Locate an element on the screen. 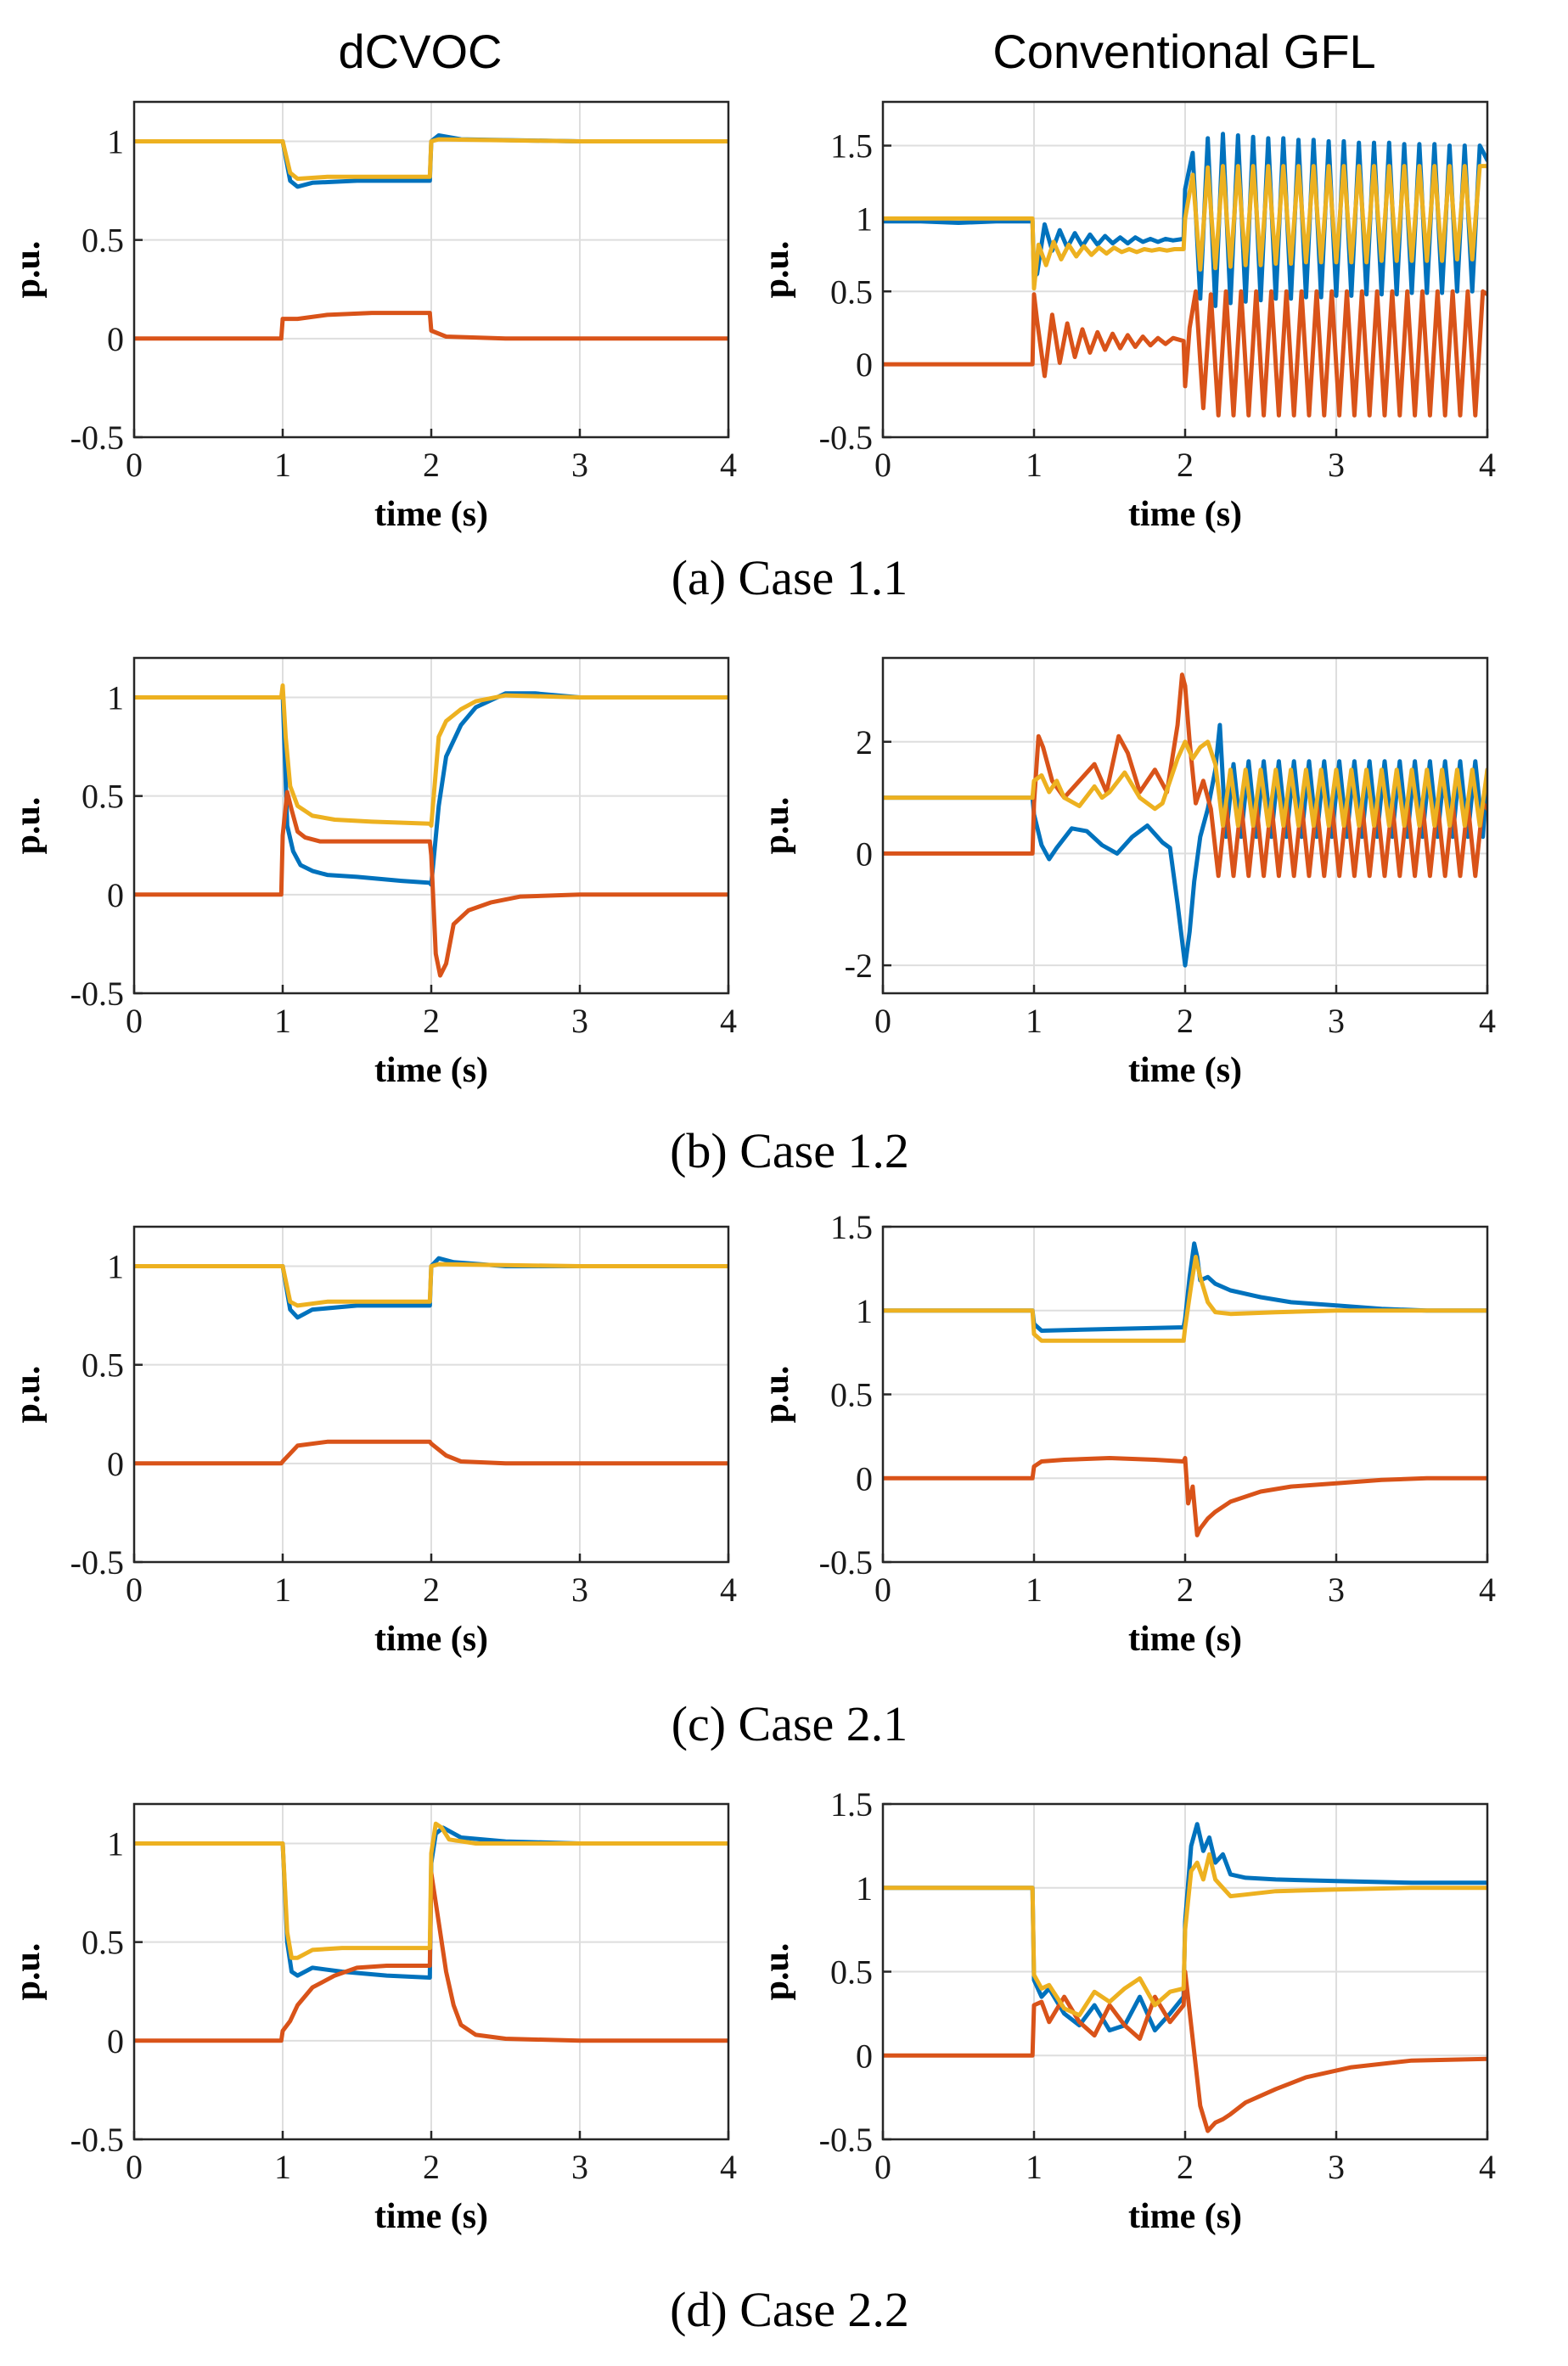 This screenshot has width=1568, height=2366. caption-d: (d) Case 2.2 is located at coordinates (789, 2309).